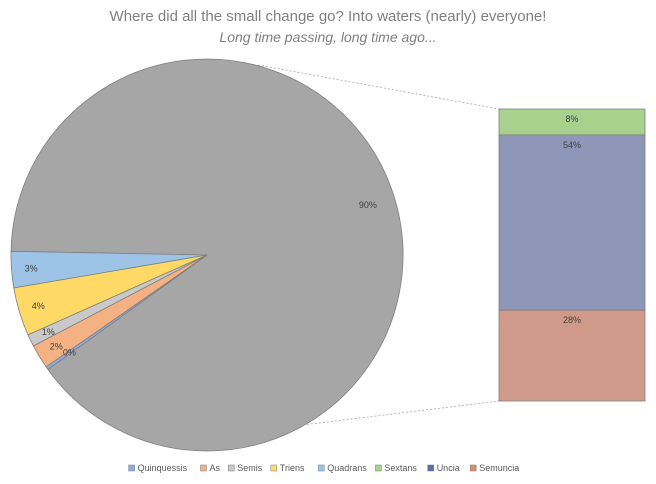  I want to click on bar-label-uncia: 54%, so click(572, 145).